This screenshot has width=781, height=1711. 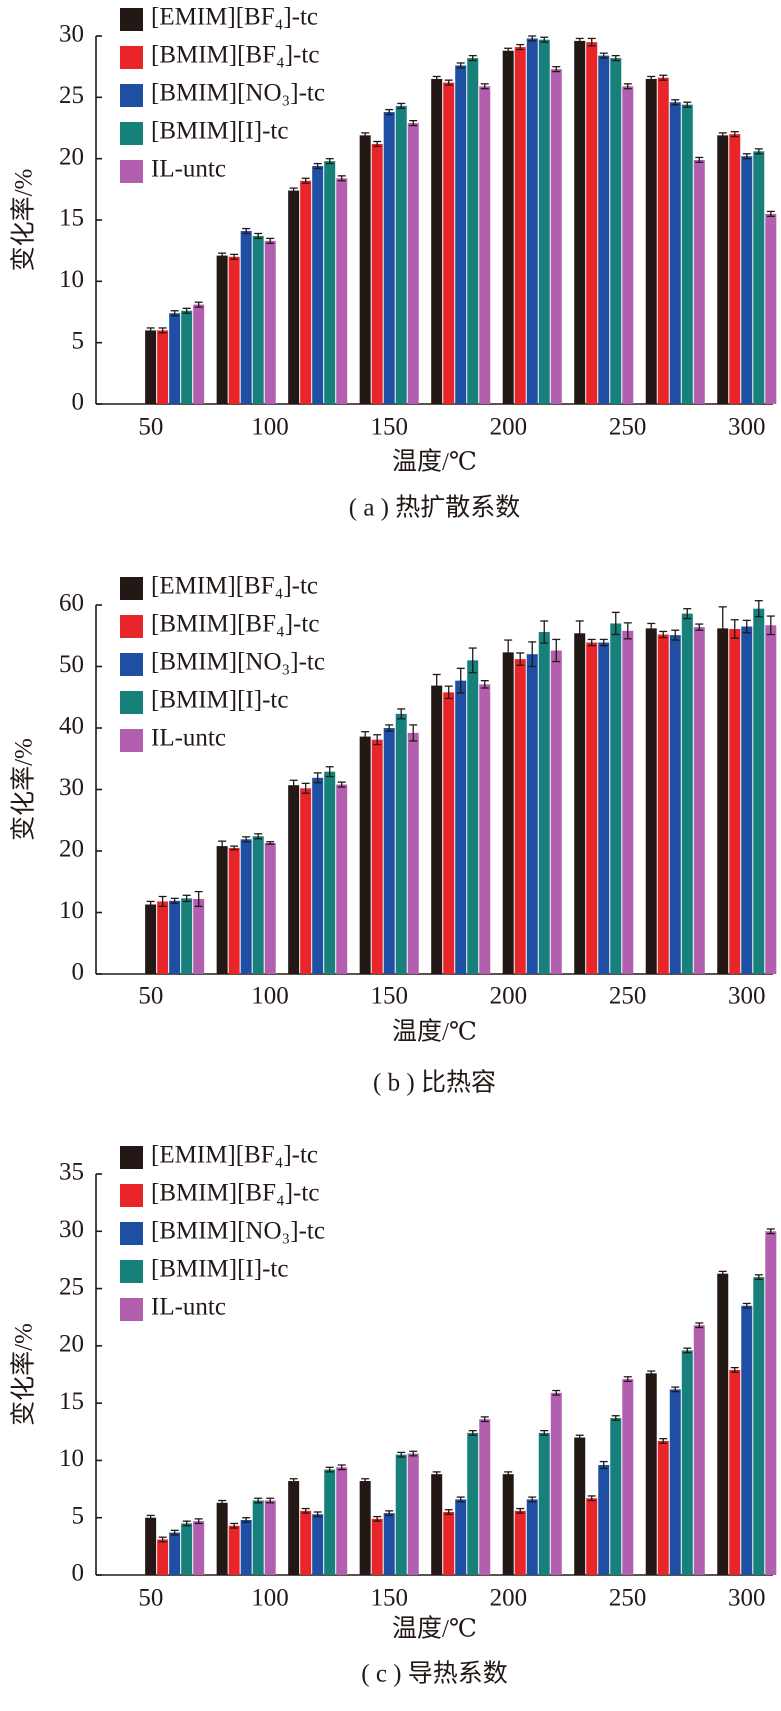 I want to click on y-tick-label: 15, so click(x=71, y=218).